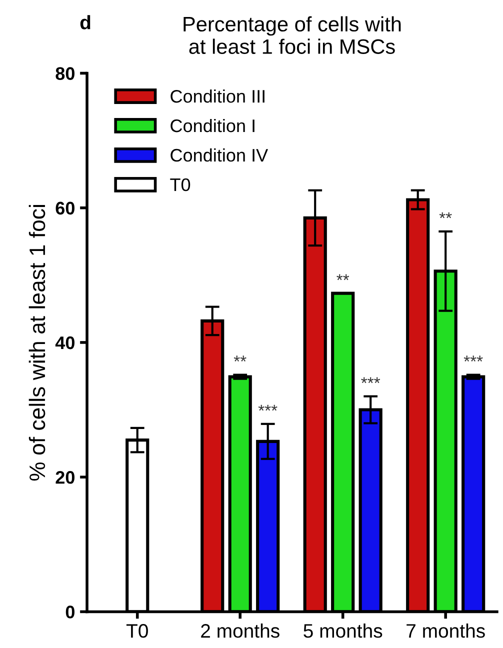  I want to click on y-axis-title: % of cells with at least 1 foci, so click(37, 343).